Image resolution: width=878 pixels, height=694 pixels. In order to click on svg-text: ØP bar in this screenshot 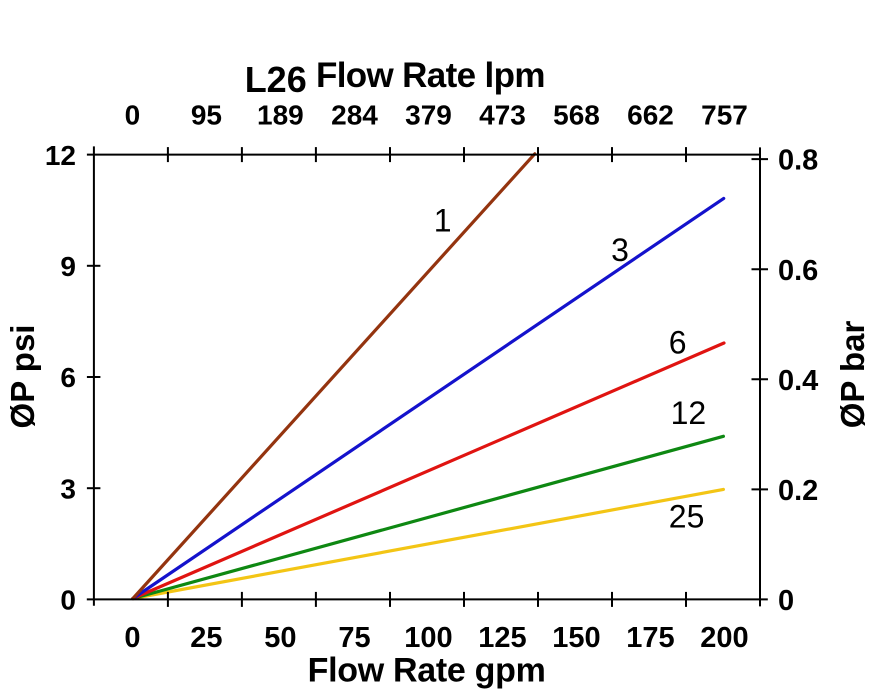, I will do `click(852, 375)`.